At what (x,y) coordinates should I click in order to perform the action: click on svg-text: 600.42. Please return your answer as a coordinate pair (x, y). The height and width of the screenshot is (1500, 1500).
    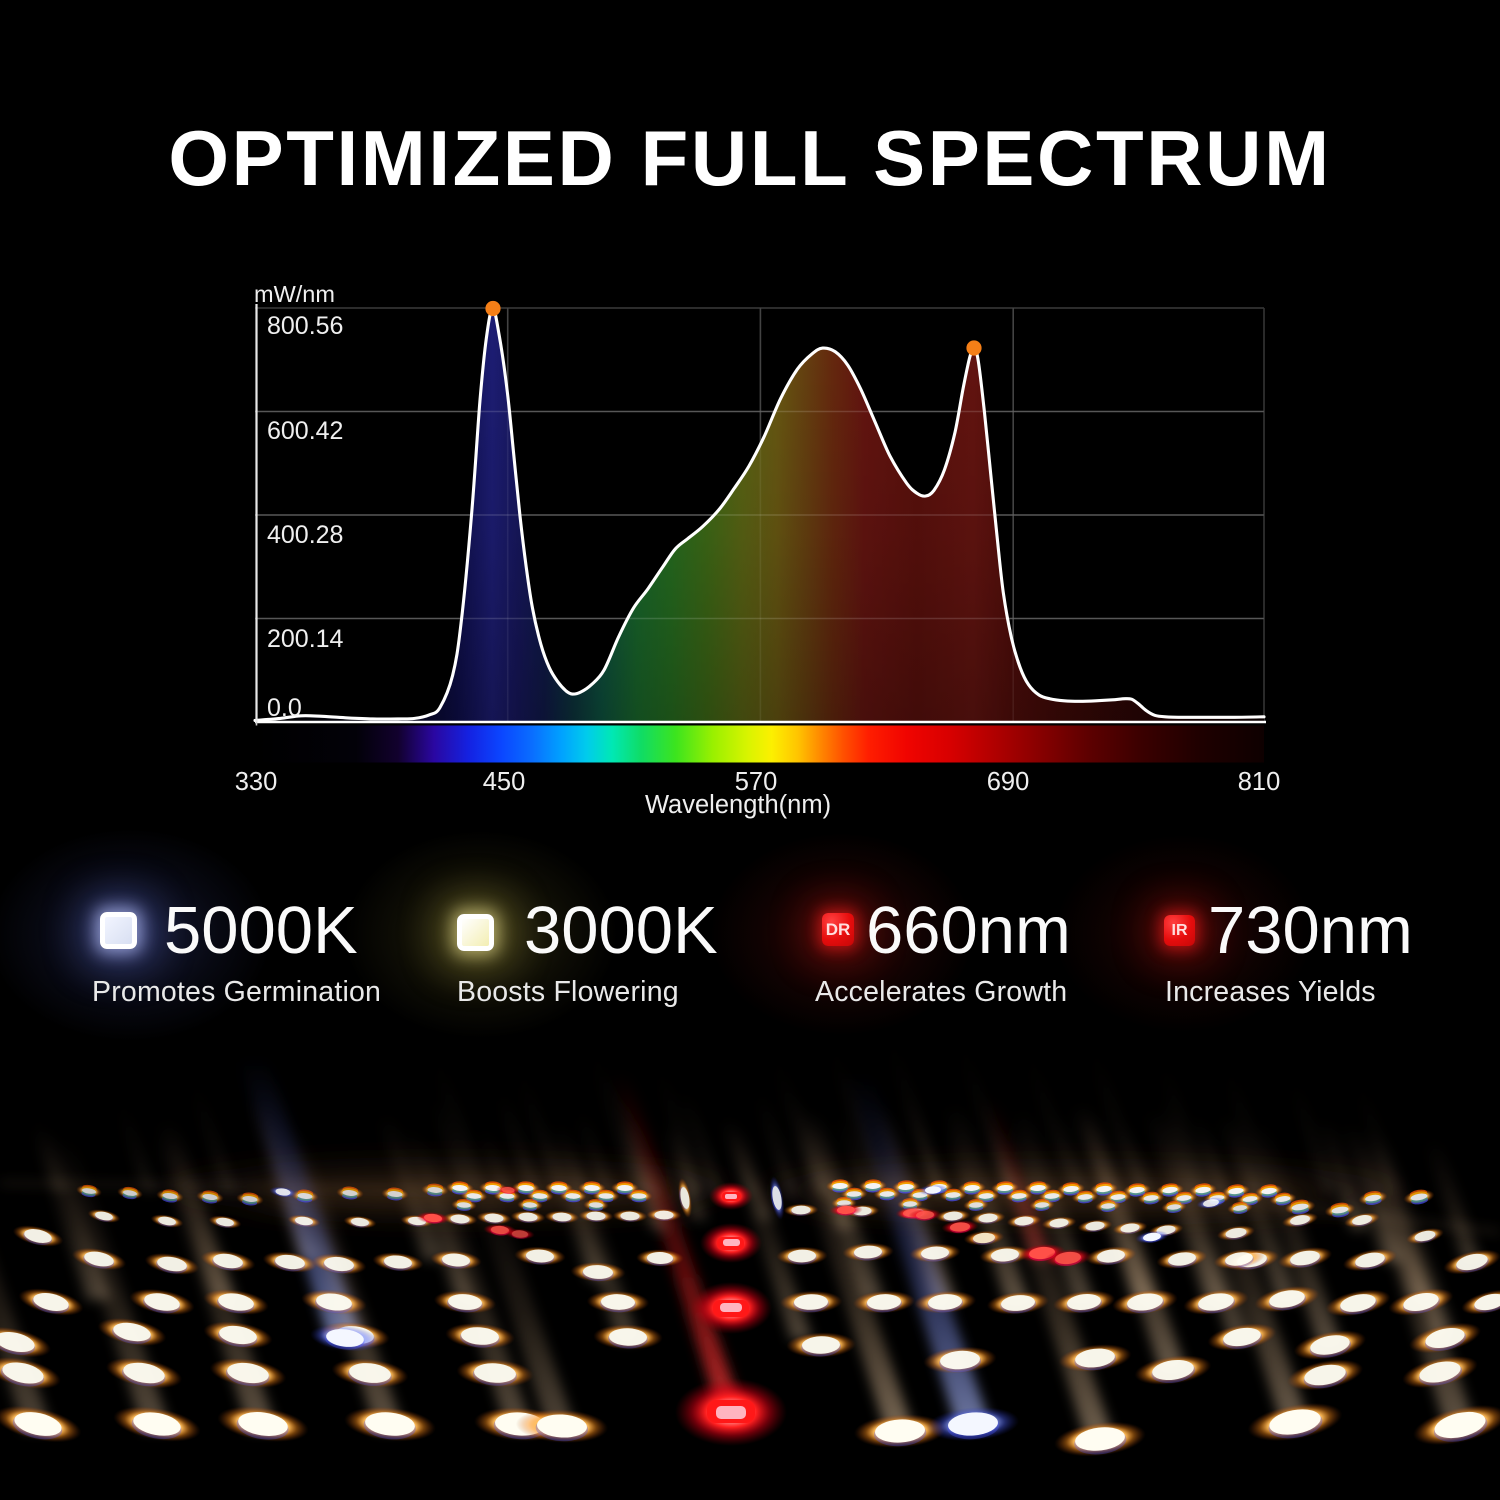
    Looking at the image, I should click on (305, 431).